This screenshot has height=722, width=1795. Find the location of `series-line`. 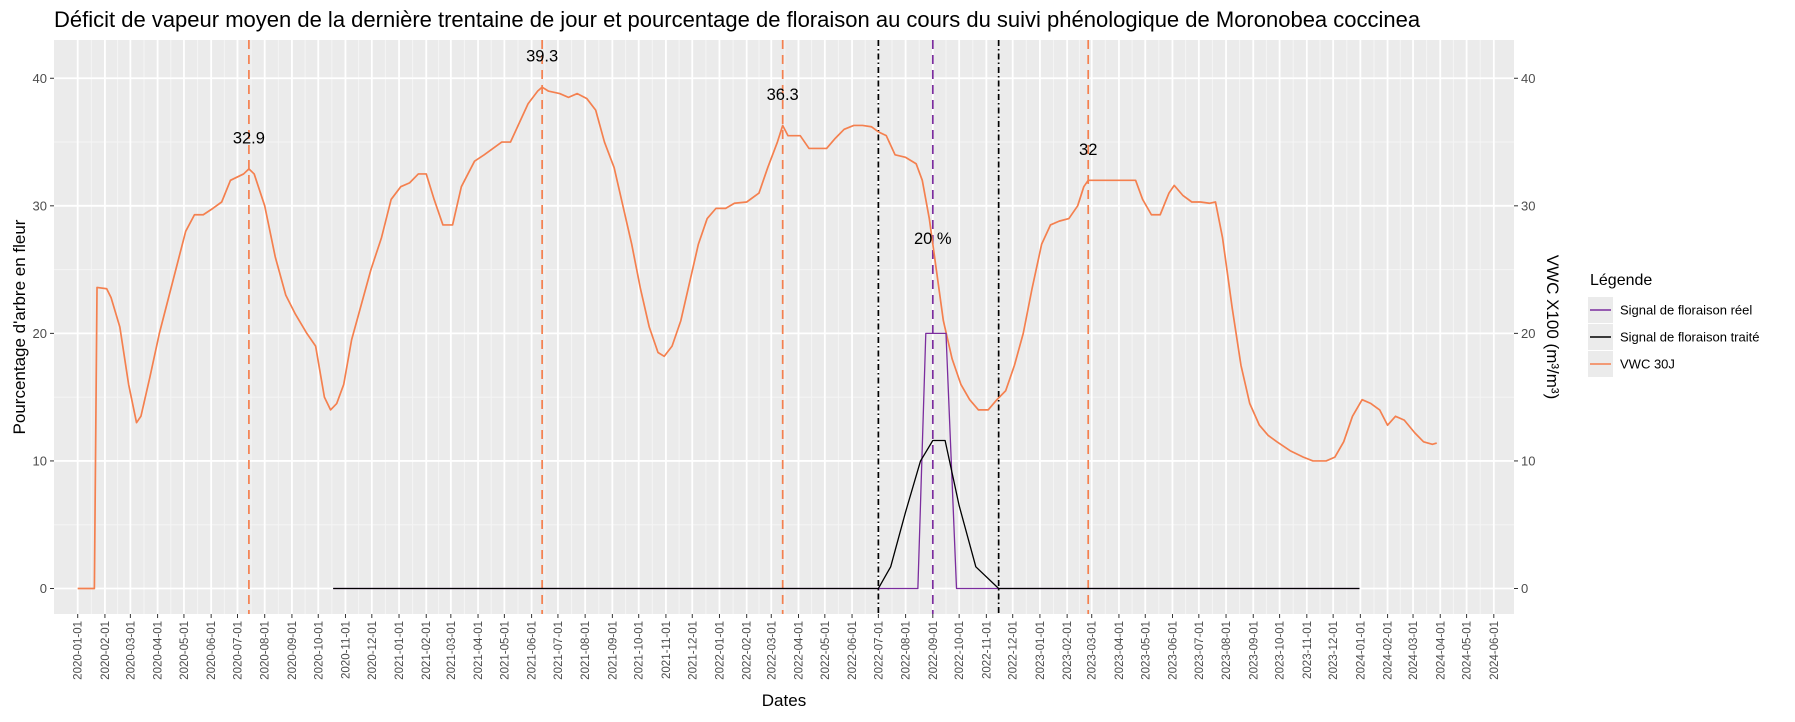

series-line is located at coordinates (846, 514).